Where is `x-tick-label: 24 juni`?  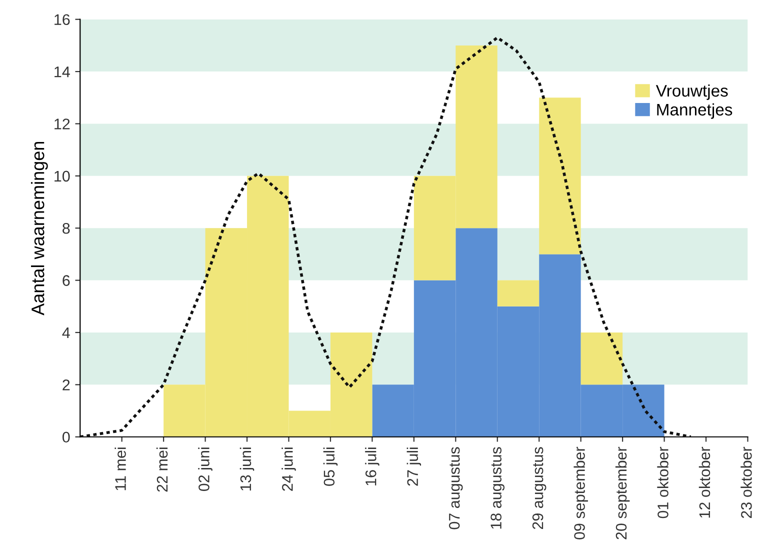
x-tick-label: 24 juni is located at coordinates (289, 469).